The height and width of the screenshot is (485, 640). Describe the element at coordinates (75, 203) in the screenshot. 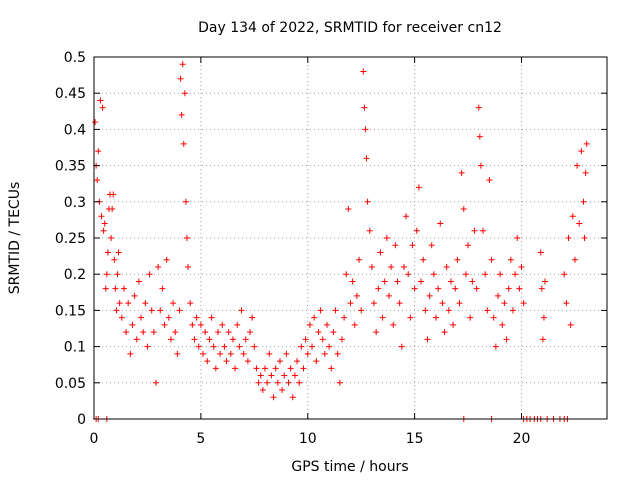

I see `y-tick-label: 0.3` at that location.